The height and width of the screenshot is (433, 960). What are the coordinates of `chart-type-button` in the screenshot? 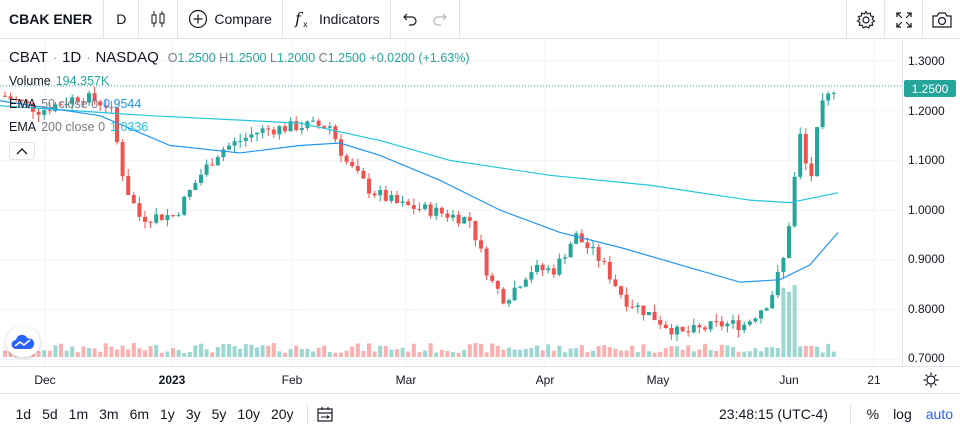 It's located at (159, 19).